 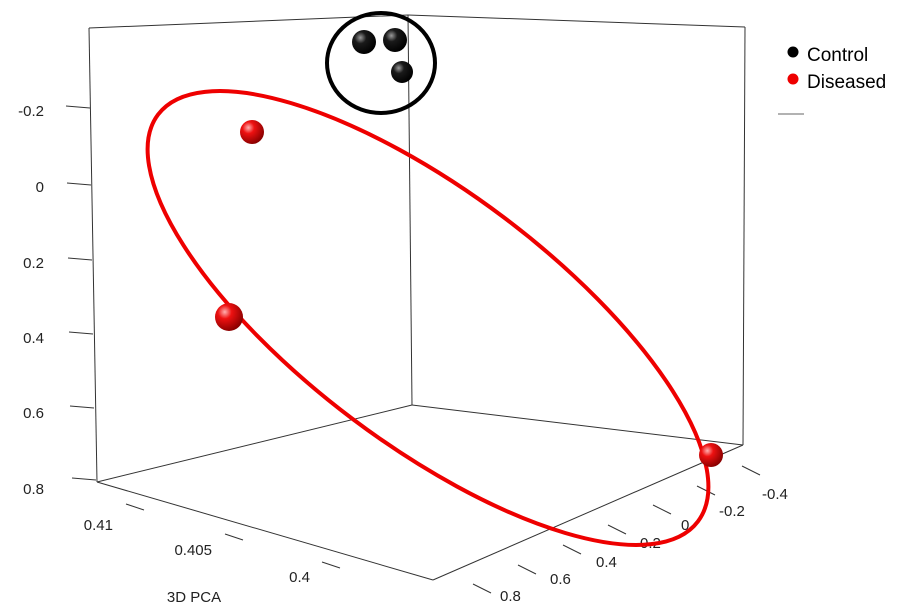 I want to click on legend-control-label: Control, so click(x=837, y=55).